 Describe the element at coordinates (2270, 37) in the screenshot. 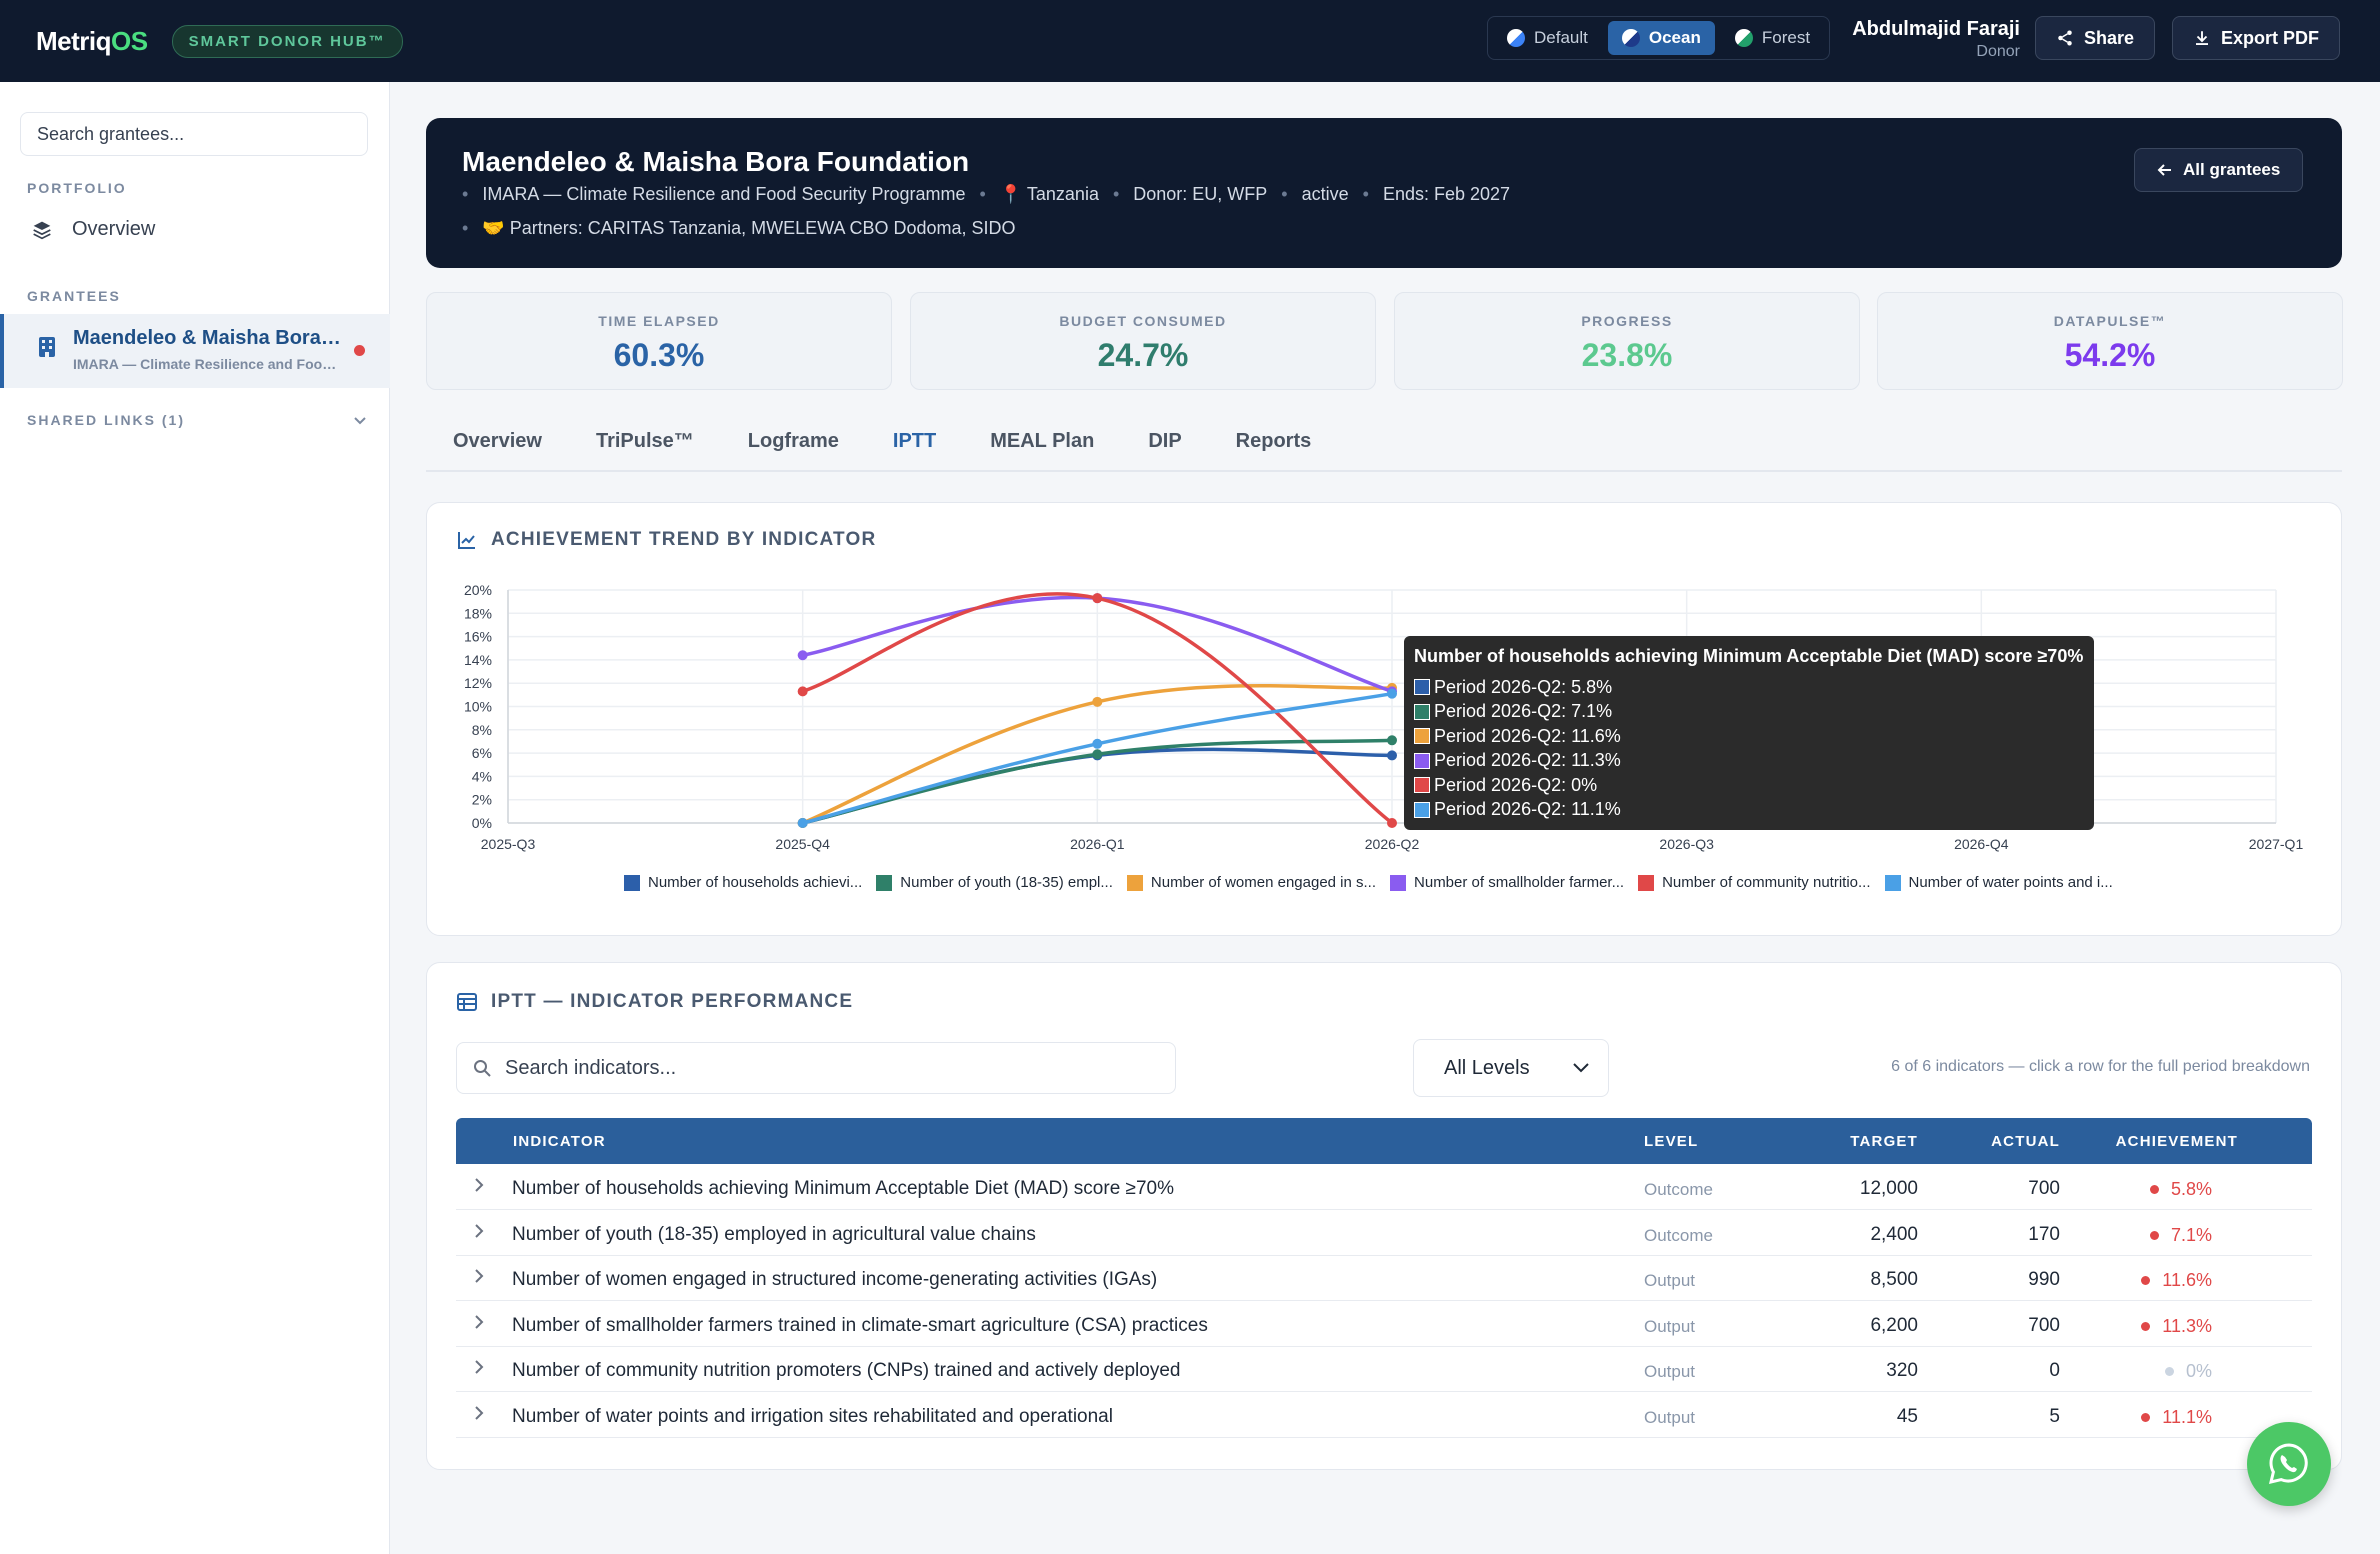

I see `export-label: Export PDF` at that location.